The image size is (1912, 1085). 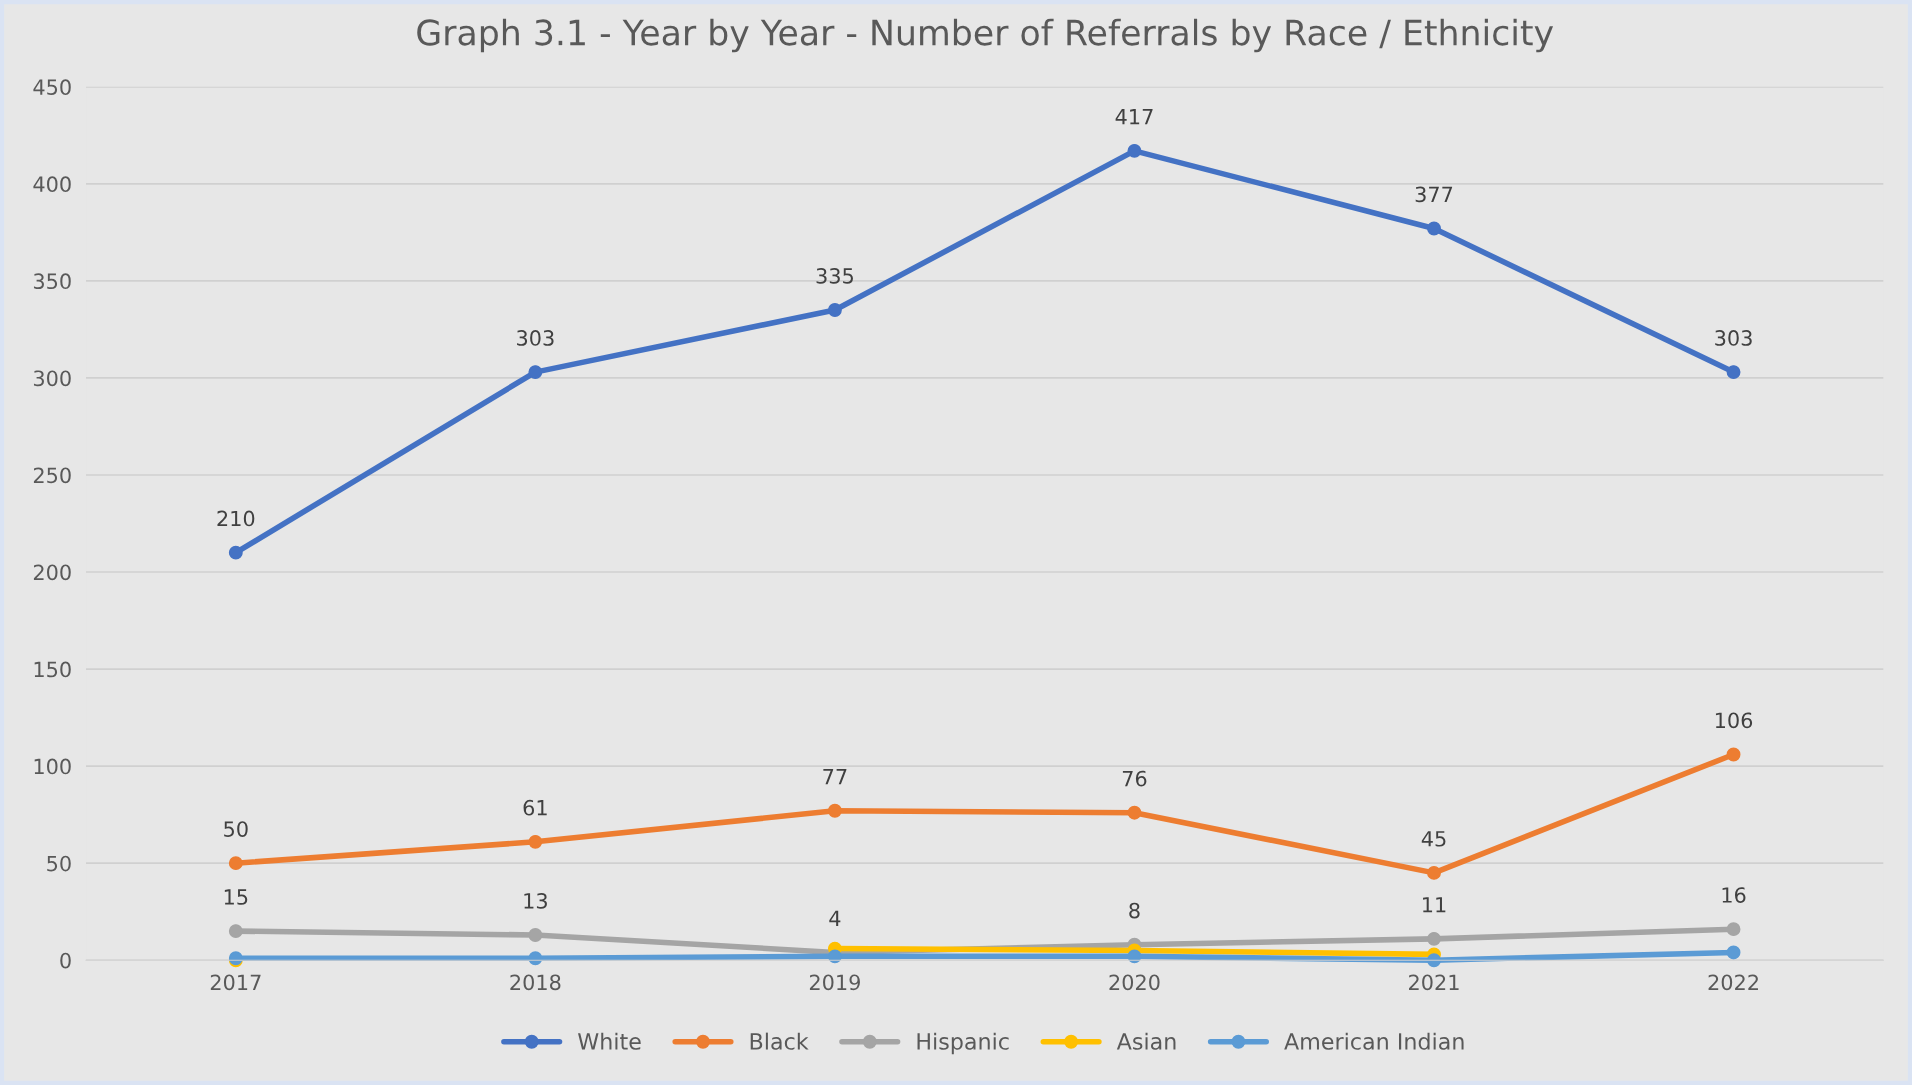 I want to click on x-tick-label: 2018, so click(x=535, y=982).